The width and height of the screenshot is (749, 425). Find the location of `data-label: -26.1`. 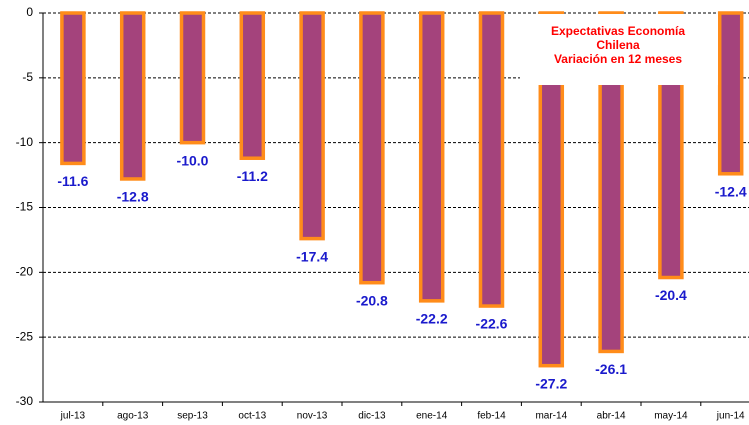

data-label: -26.1 is located at coordinates (611, 369).